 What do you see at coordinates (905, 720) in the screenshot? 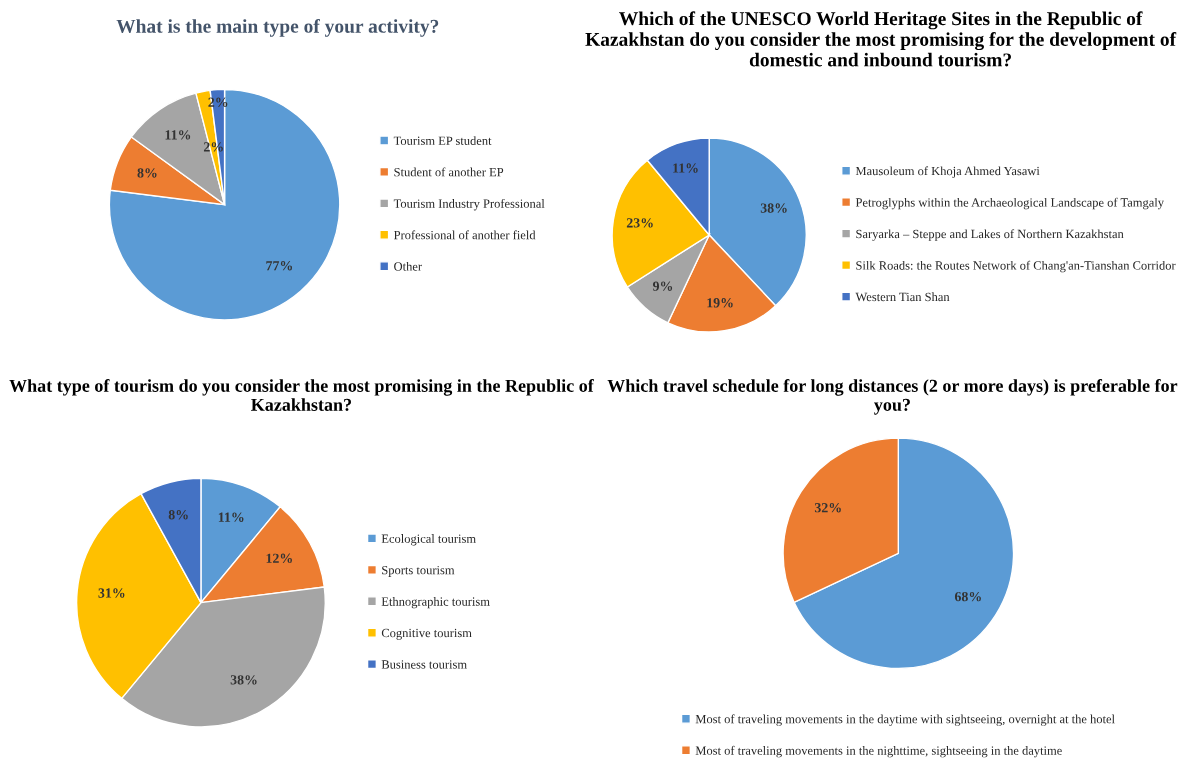
I see `legend-label: Most of traveling movements in the daytime with sightseeing, overnight at the hotel` at bounding box center [905, 720].